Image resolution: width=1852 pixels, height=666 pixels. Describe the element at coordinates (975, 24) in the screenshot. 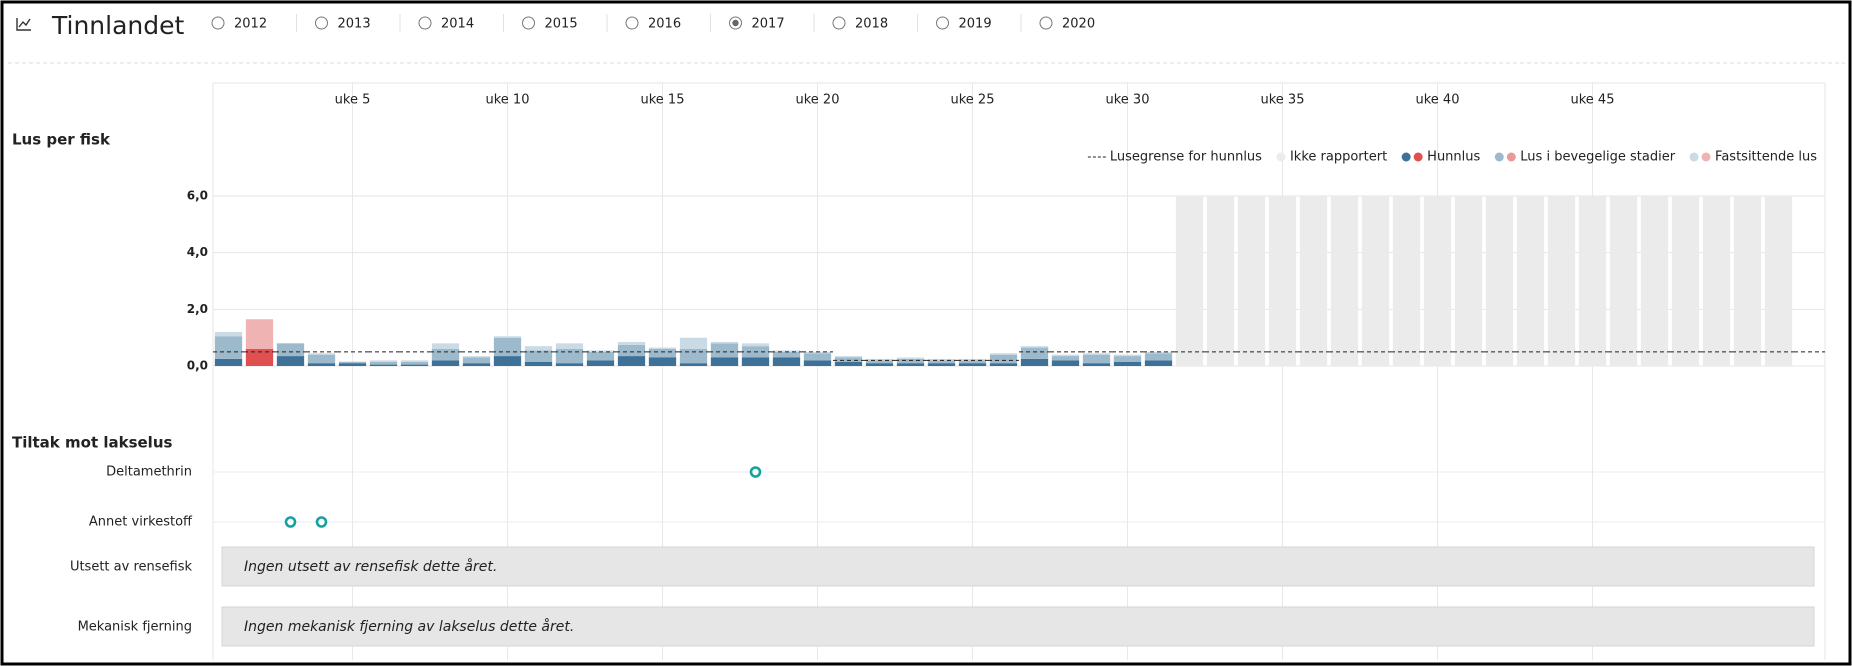

I see `year-label: 2019` at that location.